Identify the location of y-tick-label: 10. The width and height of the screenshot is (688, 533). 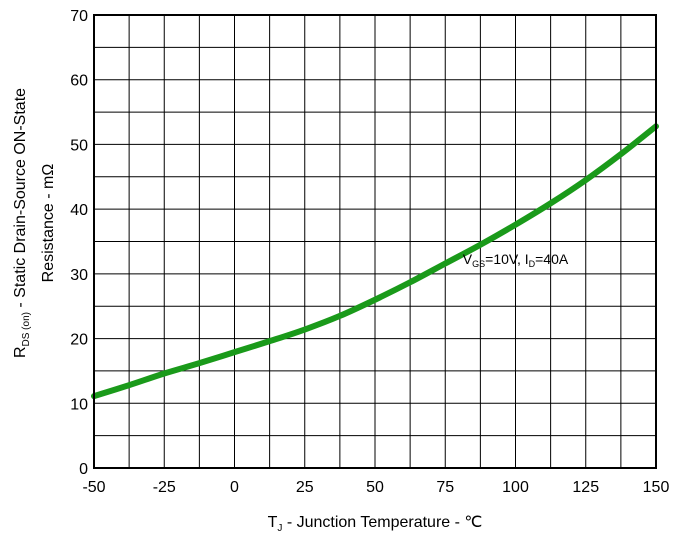
(79, 404).